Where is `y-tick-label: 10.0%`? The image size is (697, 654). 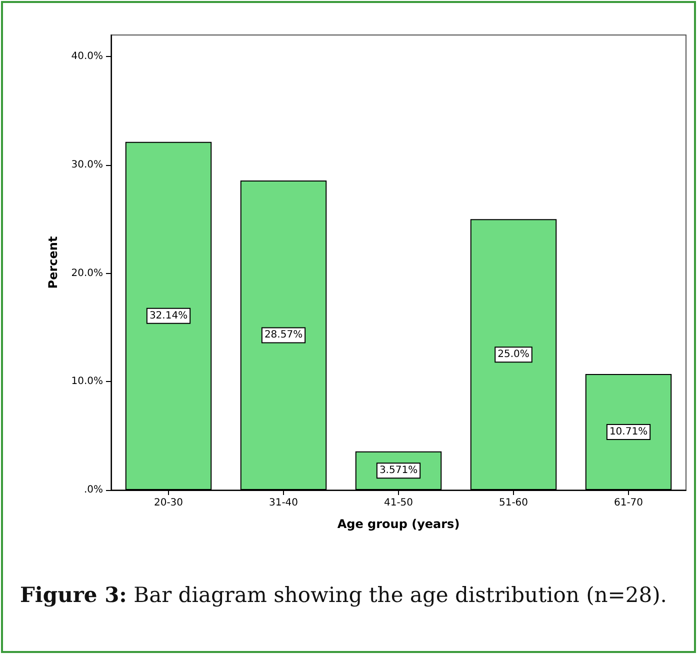 y-tick-label: 10.0% is located at coordinates (87, 382).